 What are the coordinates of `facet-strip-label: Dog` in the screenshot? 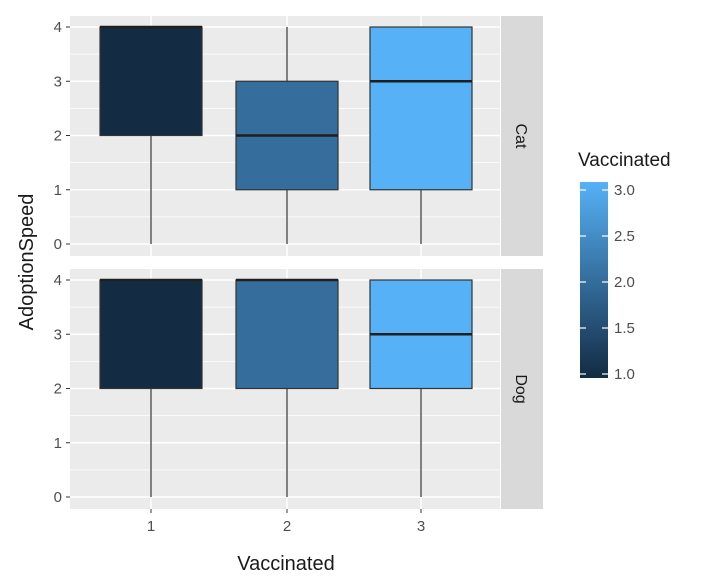 It's located at (520, 388).